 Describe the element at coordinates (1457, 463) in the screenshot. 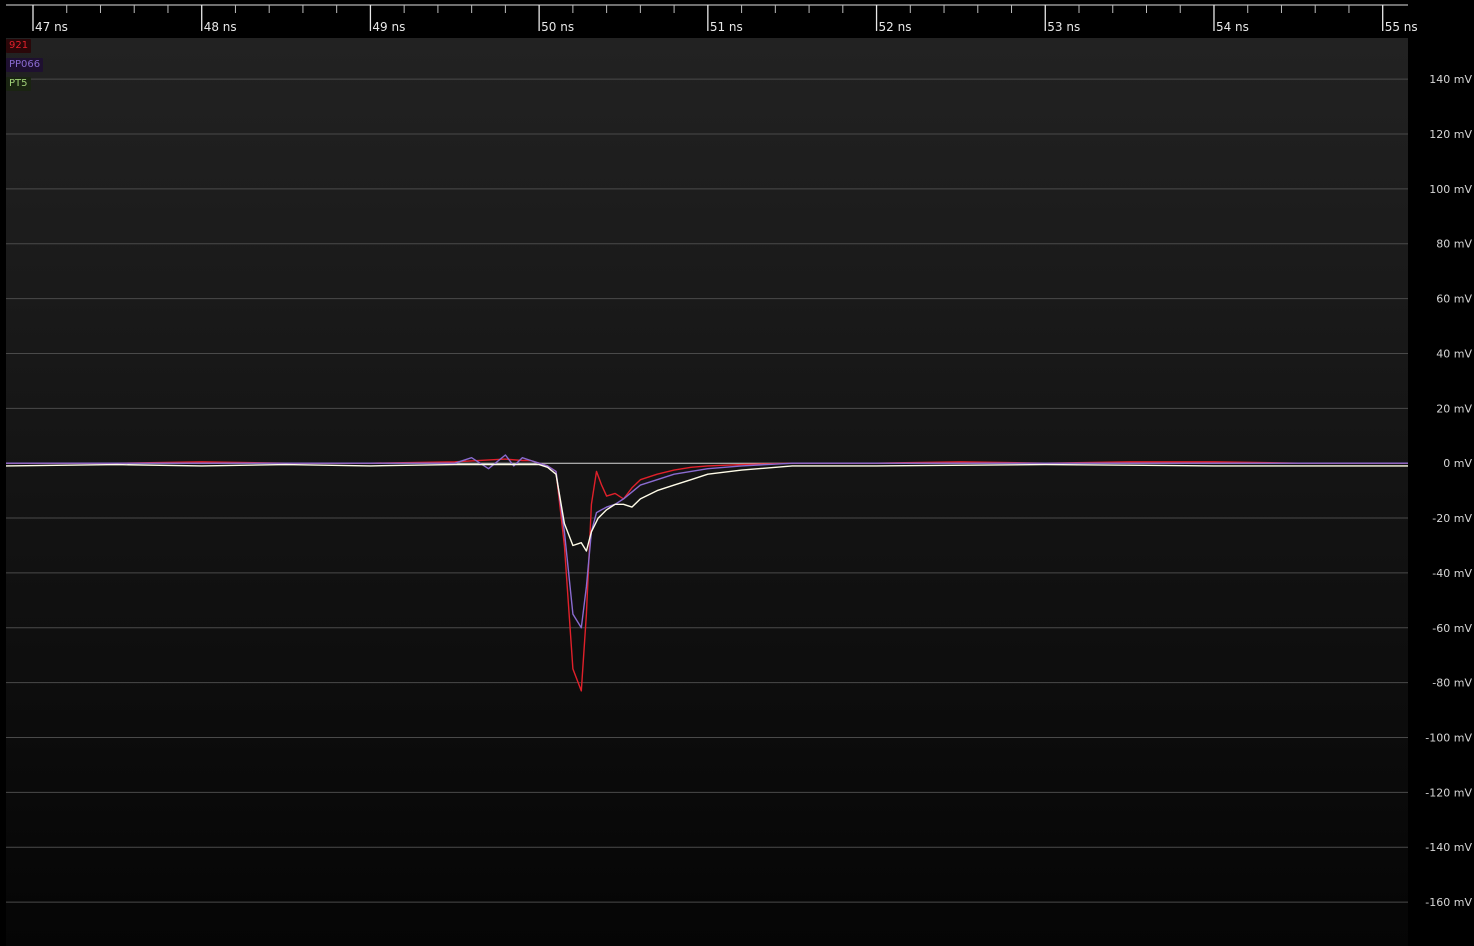

I see `y-tick-label: 0 mV` at that location.